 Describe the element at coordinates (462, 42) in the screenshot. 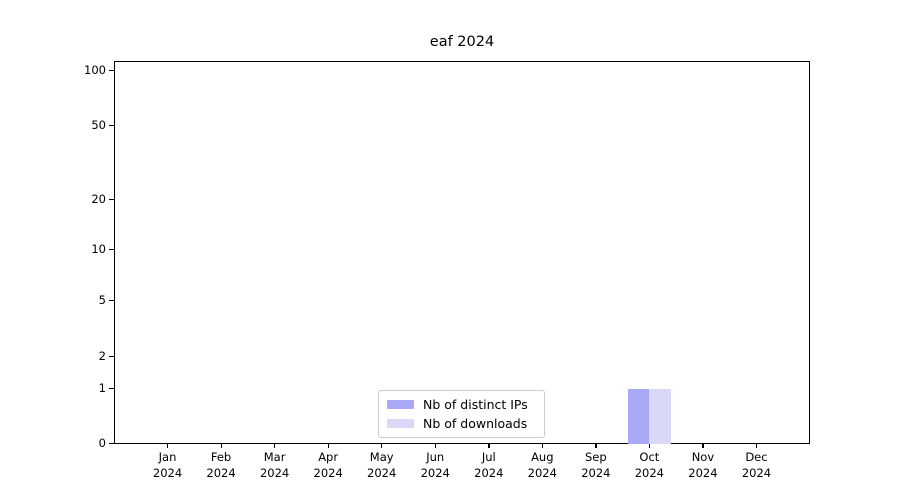

I see `chart-title: eaf 2024` at that location.